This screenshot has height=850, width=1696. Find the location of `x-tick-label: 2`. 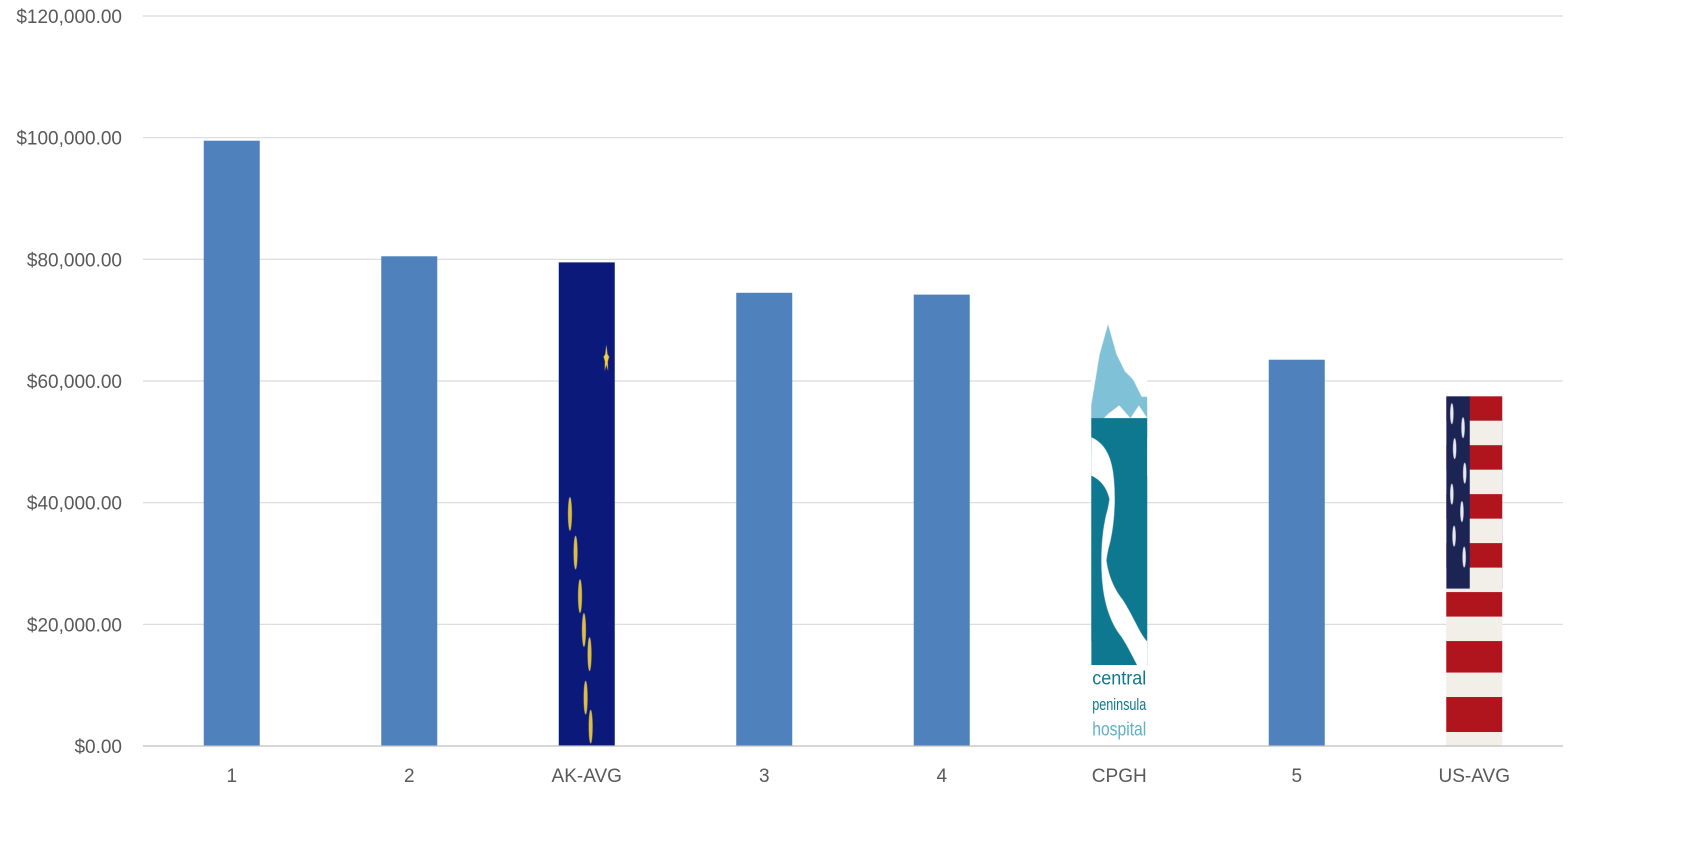

x-tick-label: 2 is located at coordinates (409, 776).